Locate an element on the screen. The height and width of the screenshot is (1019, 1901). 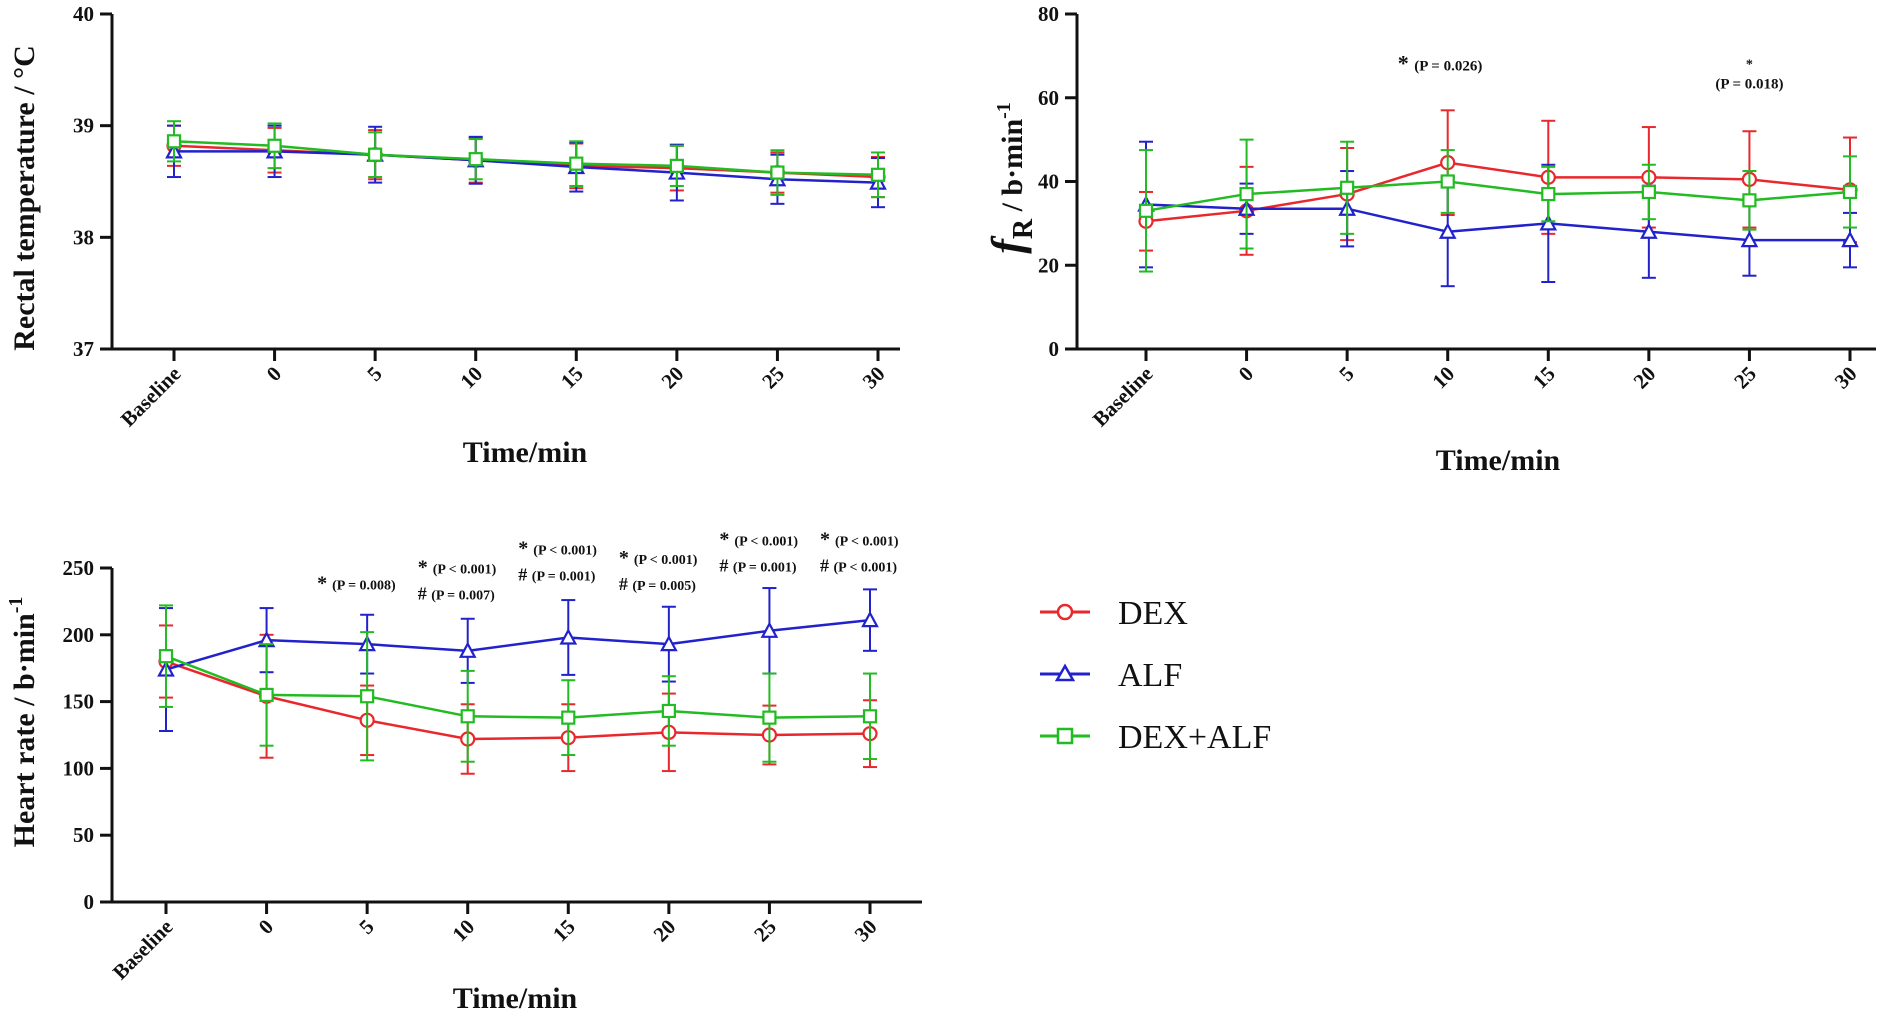
temp-x-tick-label: 25 is located at coordinates (773, 378).